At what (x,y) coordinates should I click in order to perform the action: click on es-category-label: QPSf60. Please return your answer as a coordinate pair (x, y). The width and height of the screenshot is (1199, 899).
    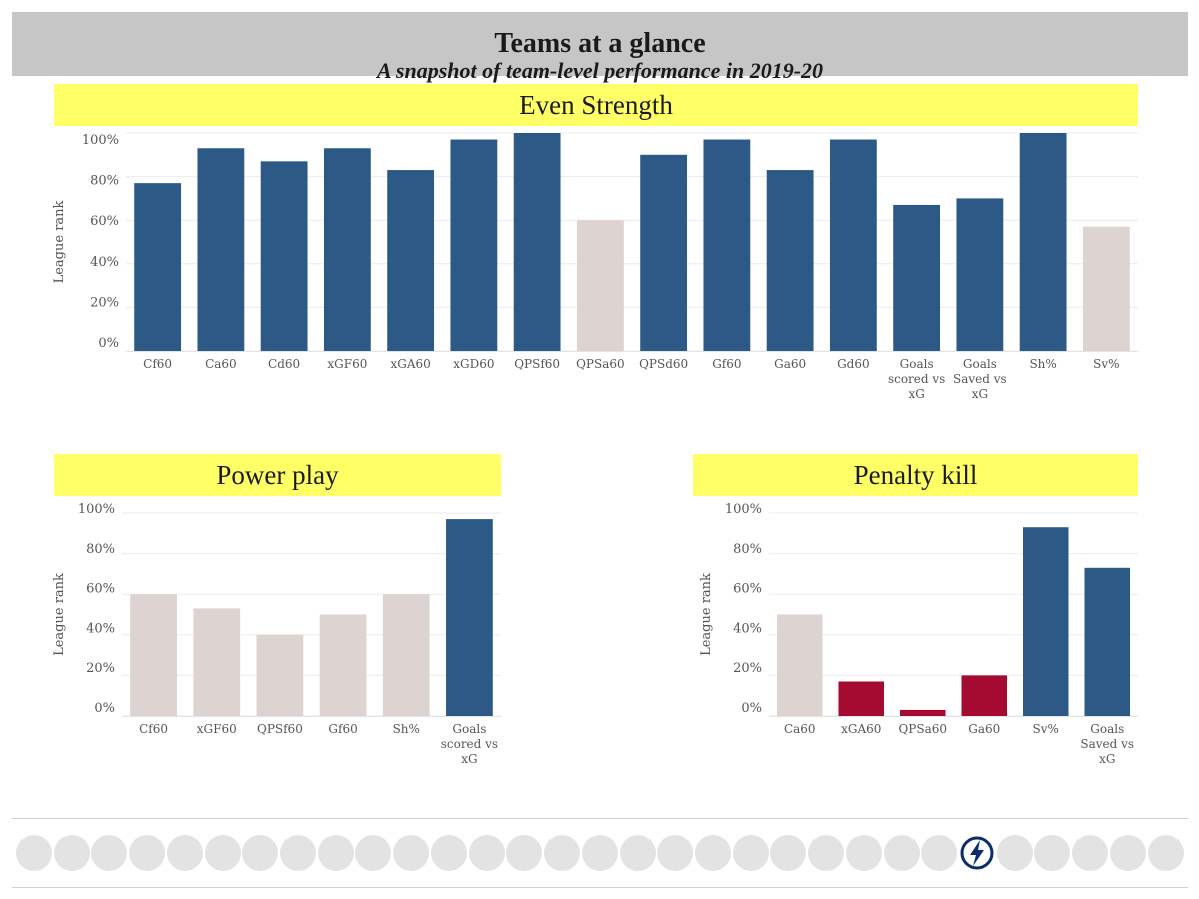
    Looking at the image, I should click on (537, 364).